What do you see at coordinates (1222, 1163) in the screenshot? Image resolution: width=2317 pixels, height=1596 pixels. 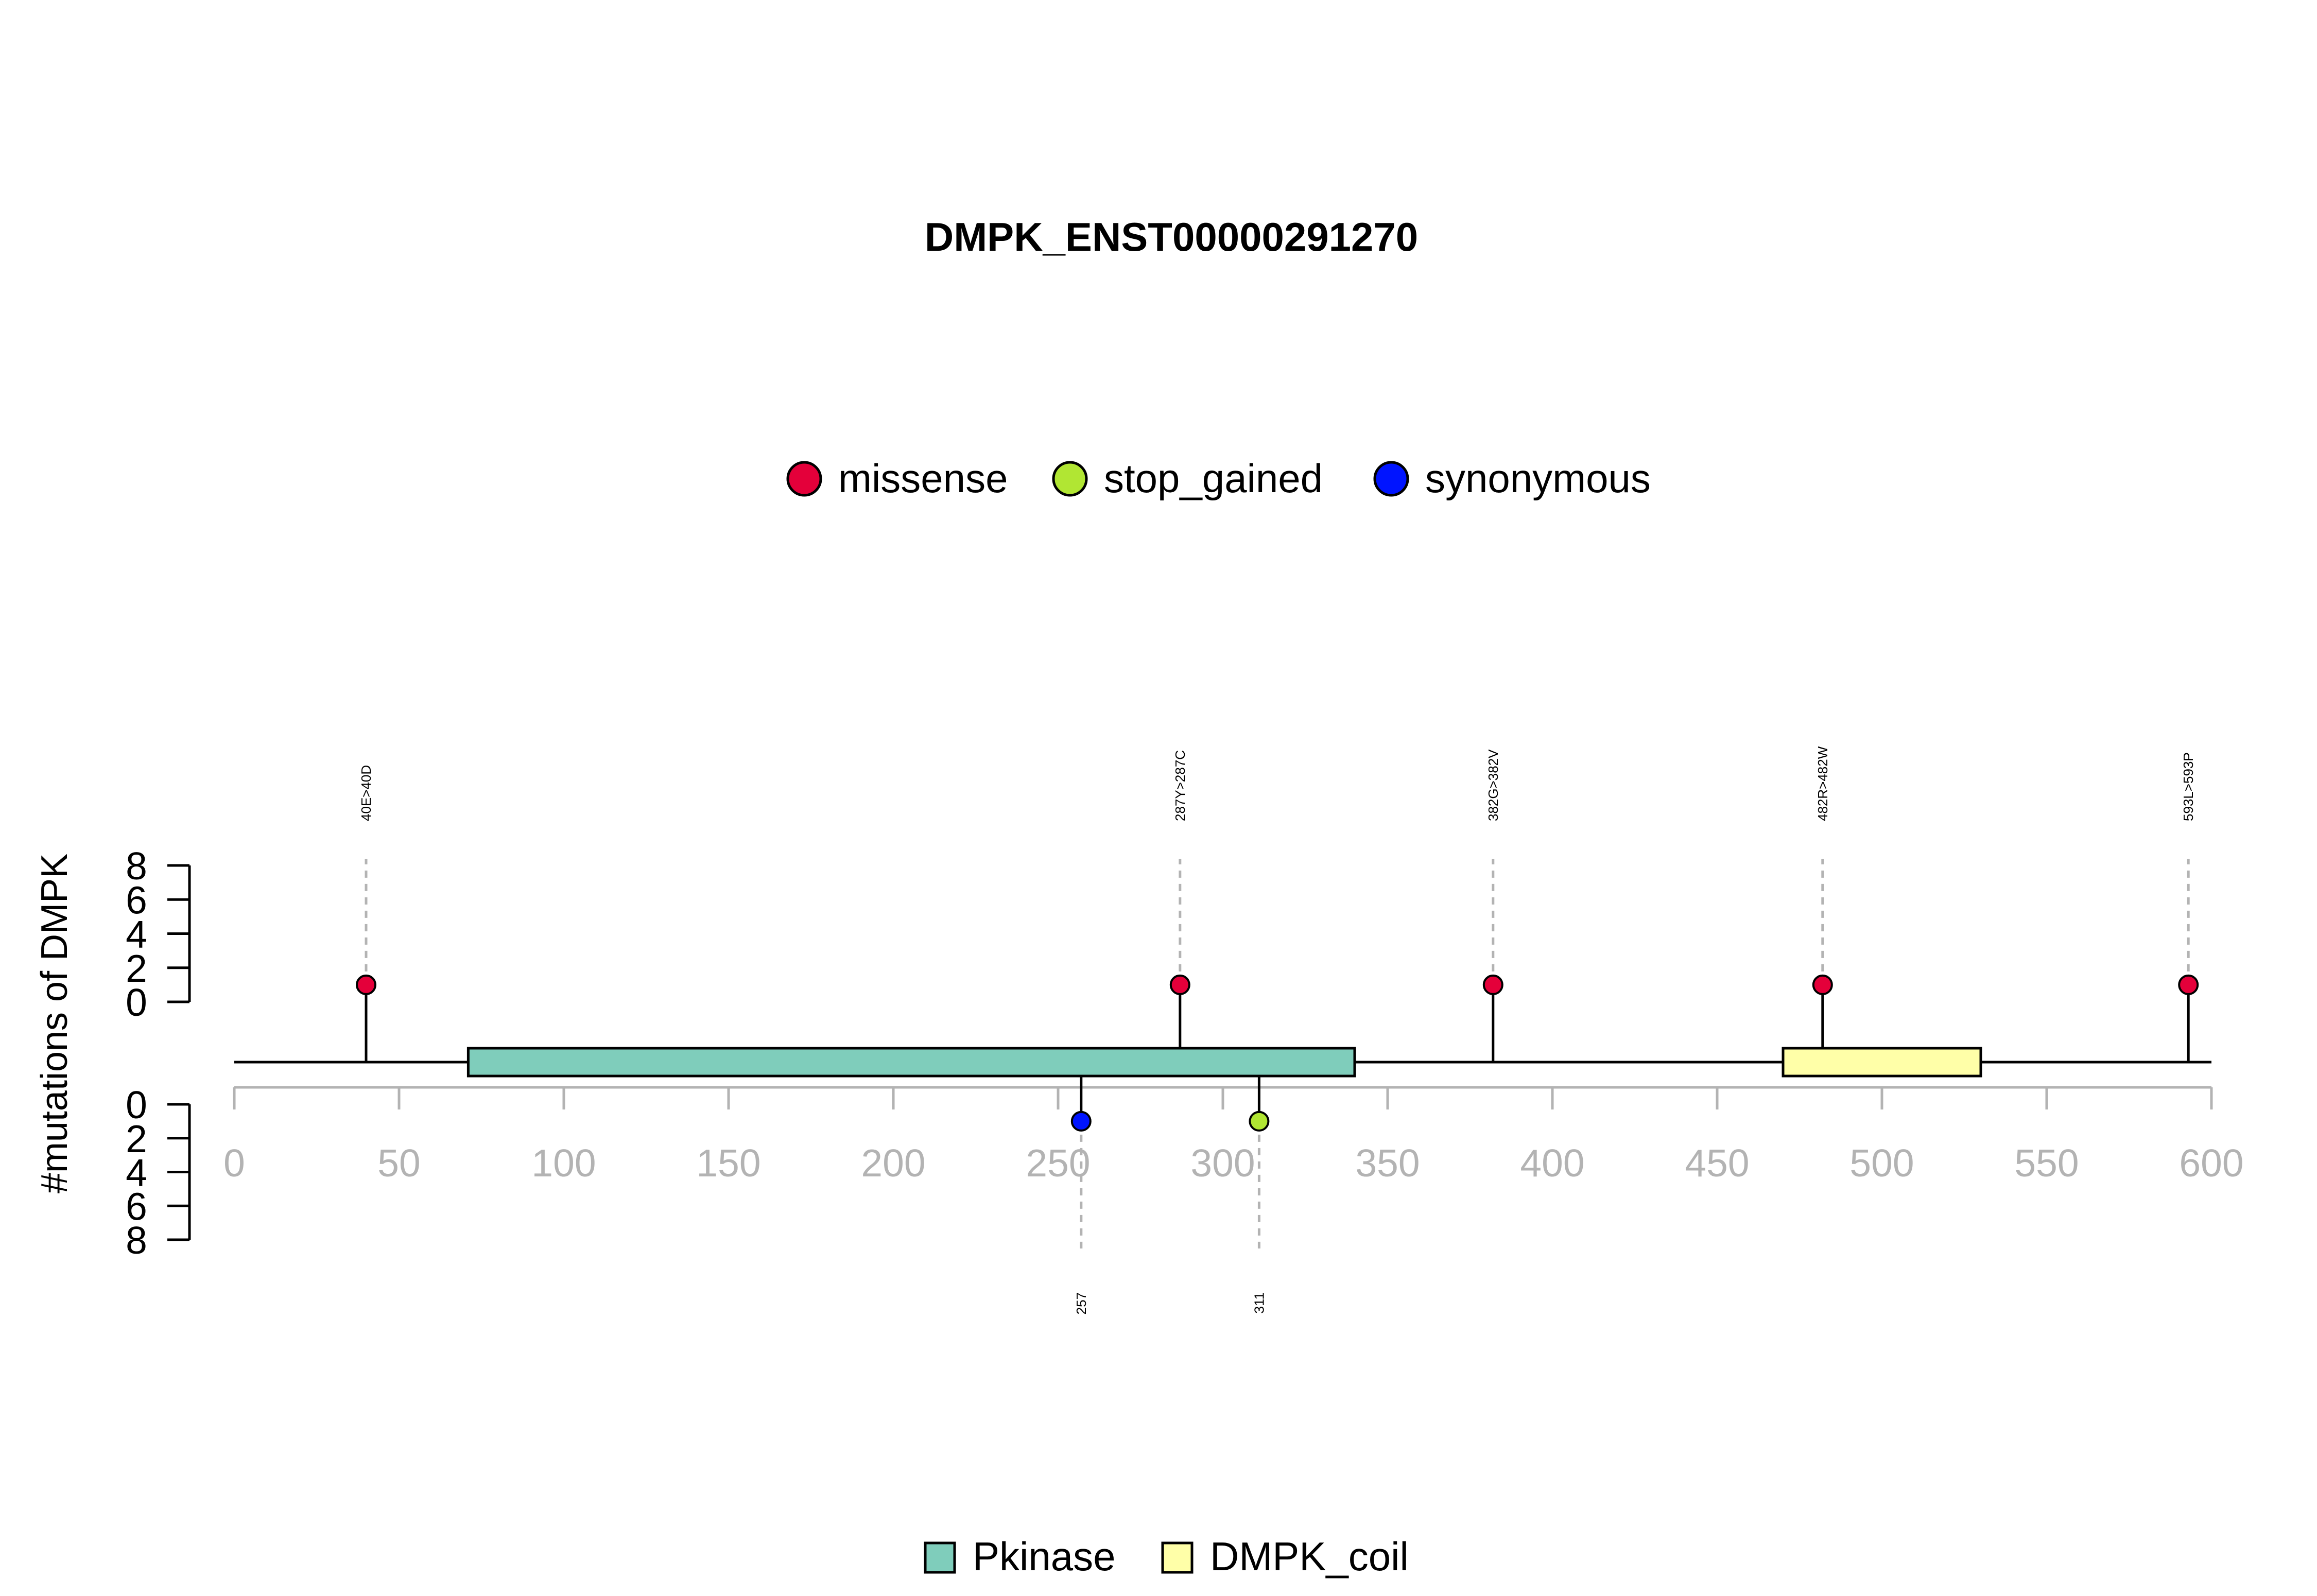 I see `x-tick-label: 300` at bounding box center [1222, 1163].